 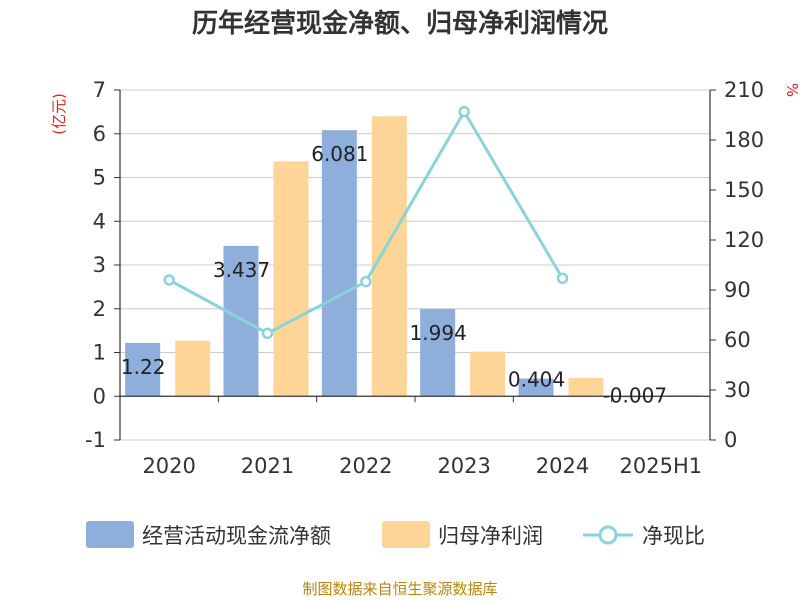 I want to click on right-tick-label: 180, so click(x=744, y=140).